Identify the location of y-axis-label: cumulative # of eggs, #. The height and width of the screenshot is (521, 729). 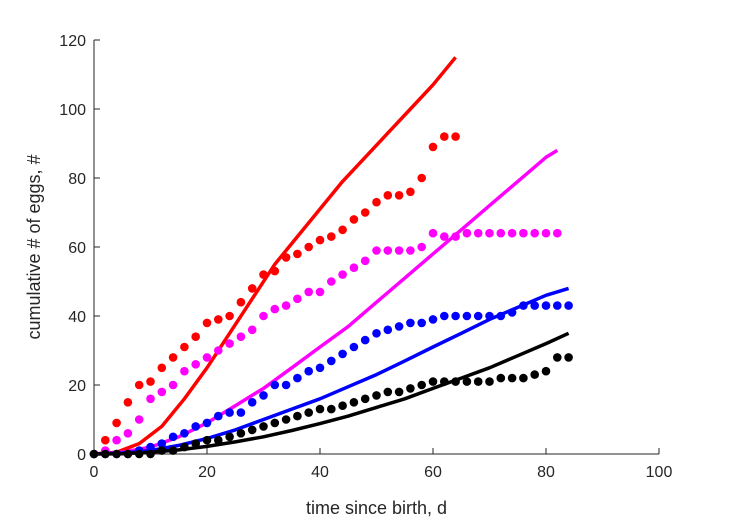
(34, 246).